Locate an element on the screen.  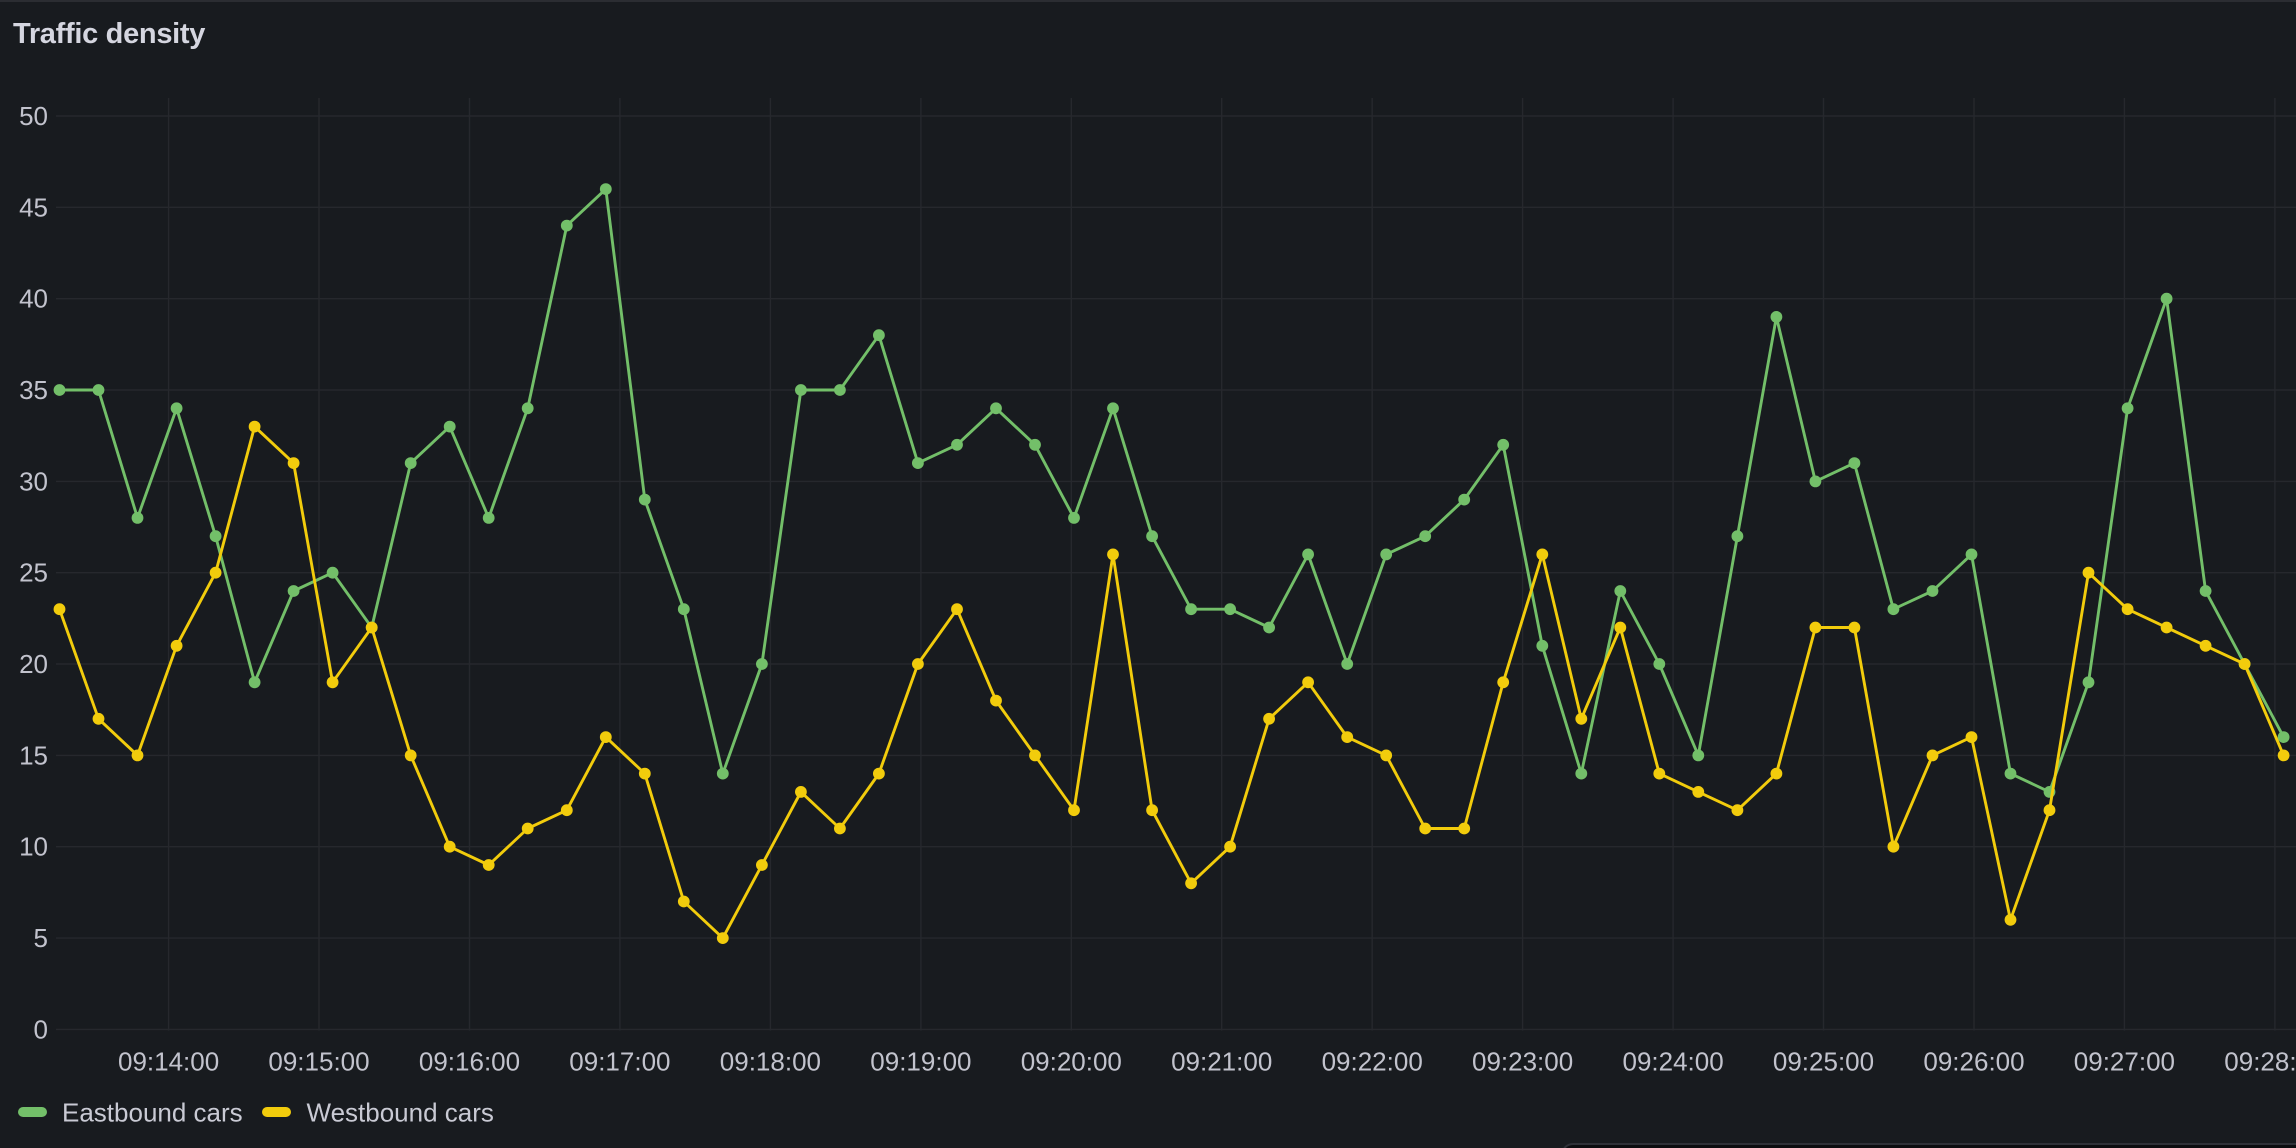
svg-text: 09:18:00 is located at coordinates (770, 1062).